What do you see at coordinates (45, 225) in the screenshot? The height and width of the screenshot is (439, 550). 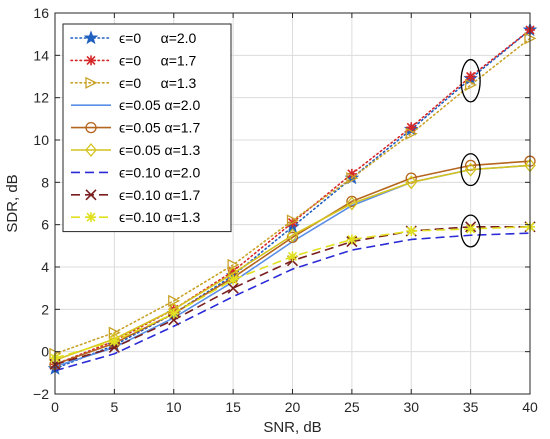 I see `y-tick-label: 6` at bounding box center [45, 225].